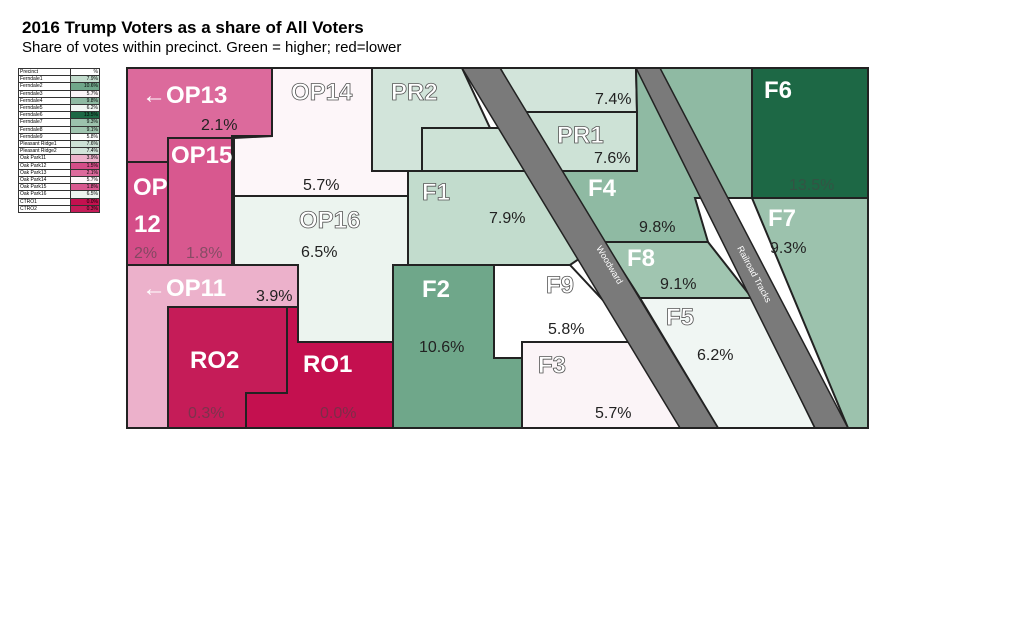 The image size is (1024, 622). I want to click on f6-label: F6, so click(778, 90).